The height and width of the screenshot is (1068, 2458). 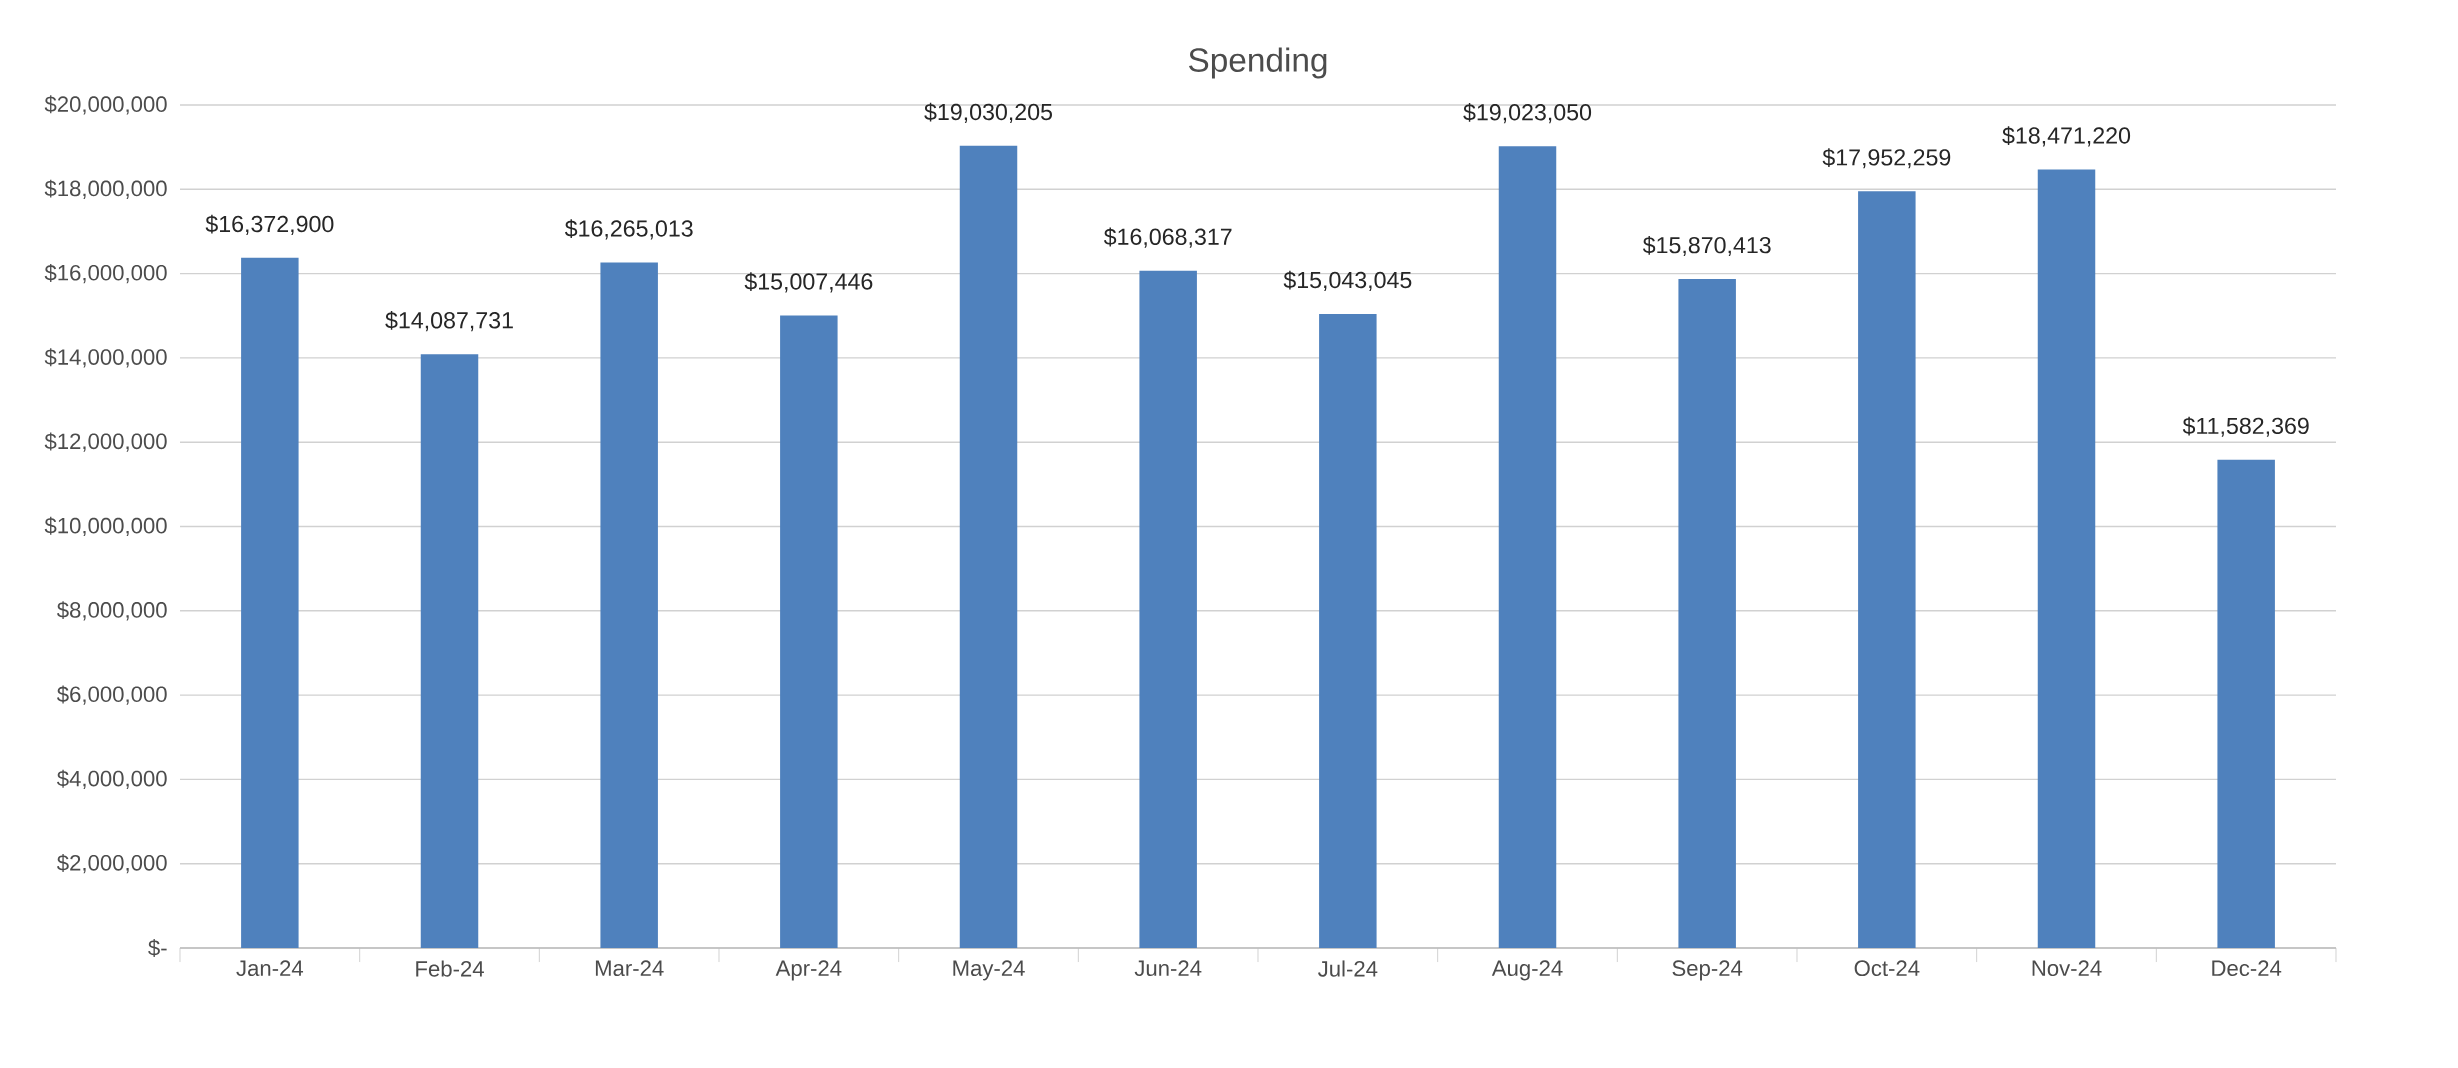 What do you see at coordinates (1347, 280) in the screenshot?
I see `data-label: $15,043,045` at bounding box center [1347, 280].